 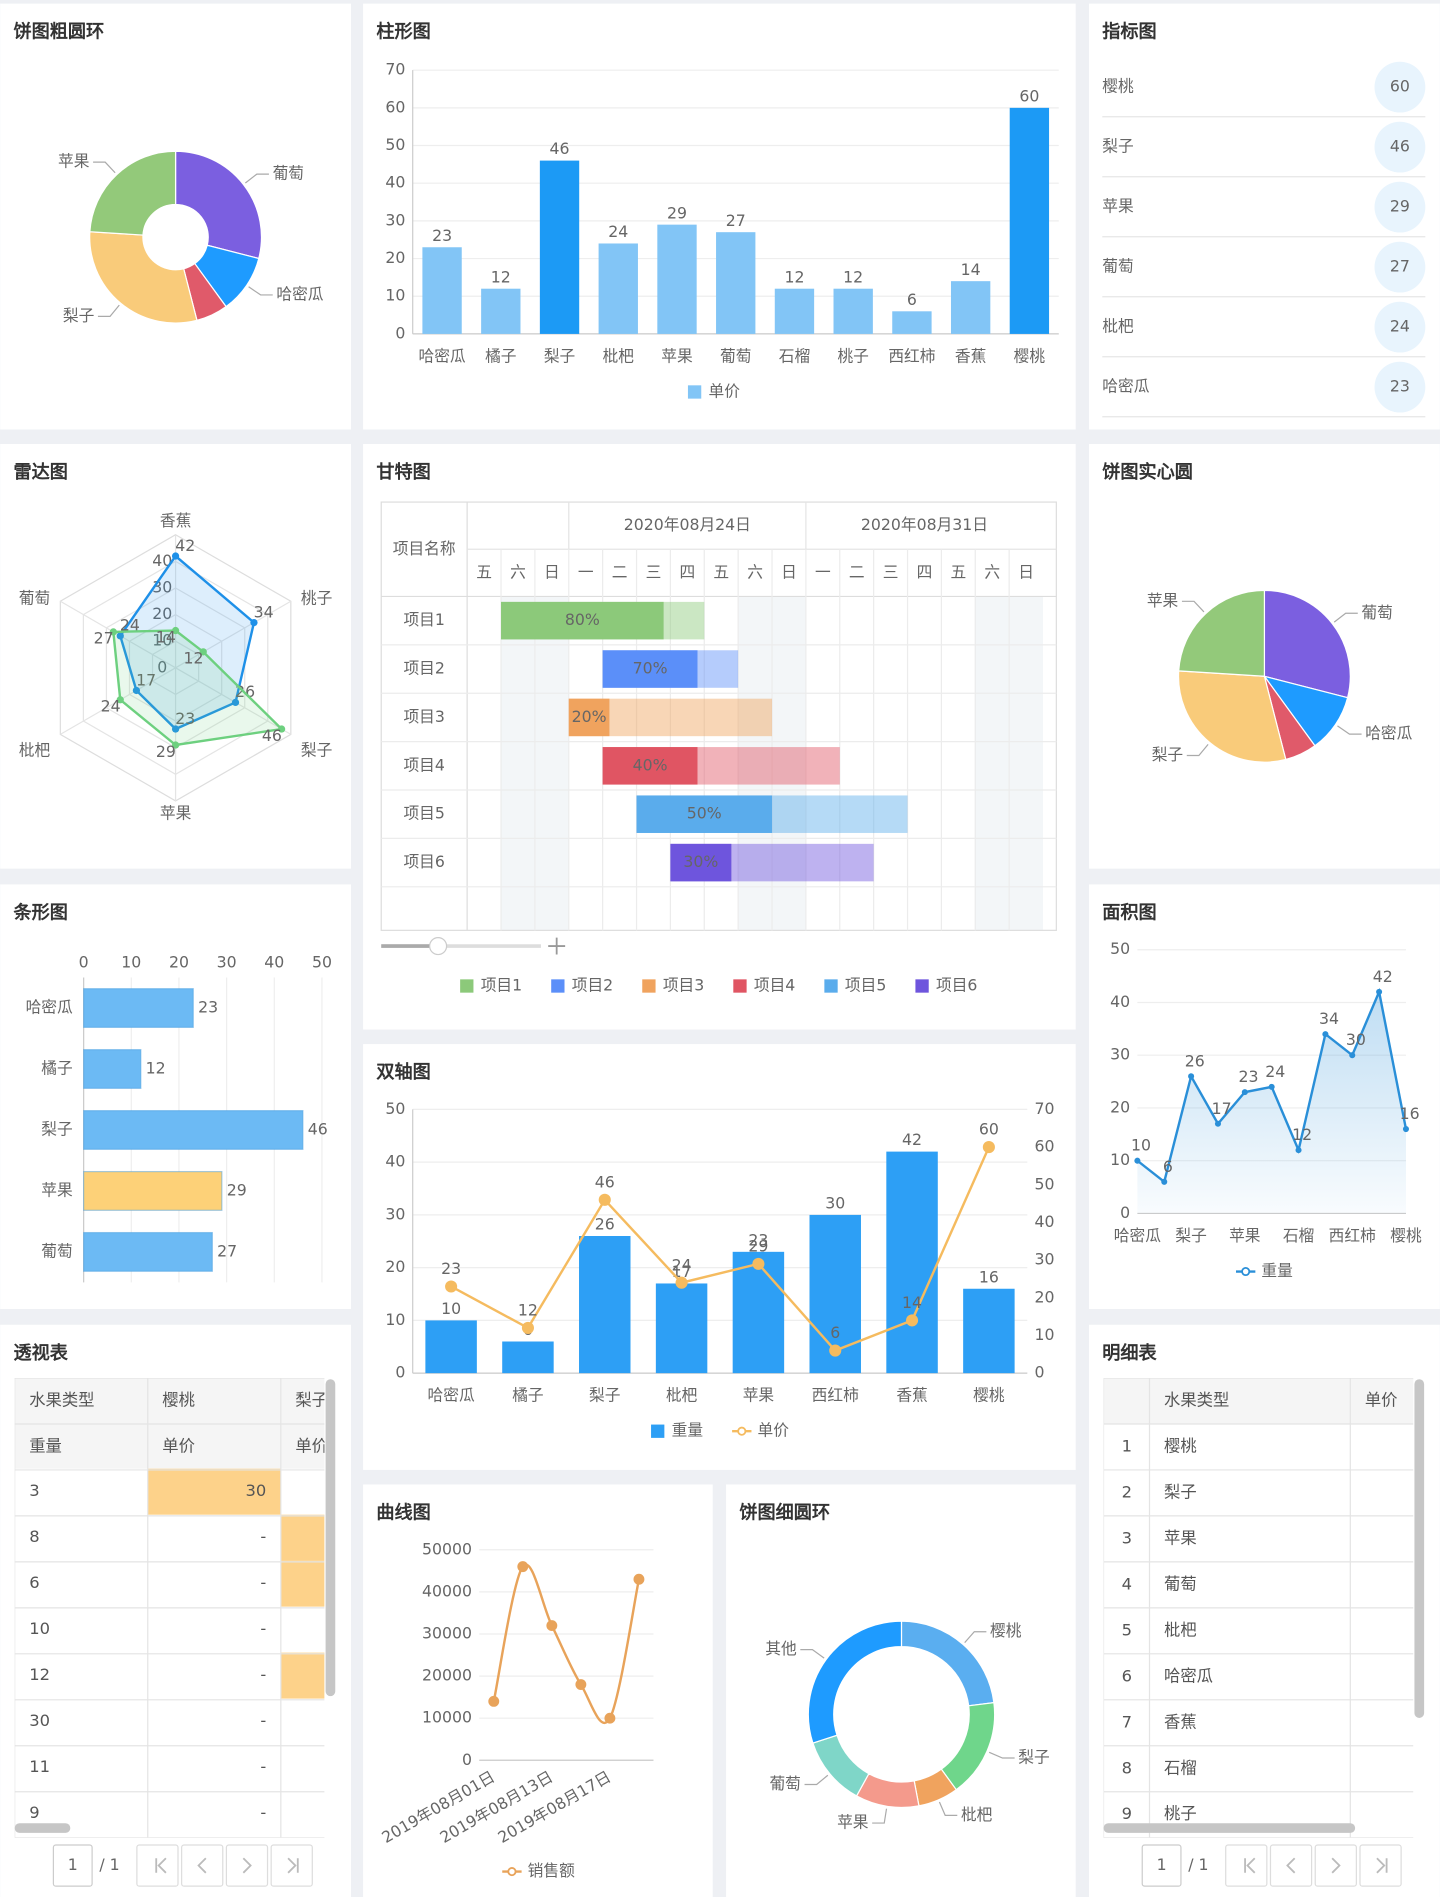 What do you see at coordinates (57, 1189) in the screenshot?
I see `y-tick-label: 苹果` at bounding box center [57, 1189].